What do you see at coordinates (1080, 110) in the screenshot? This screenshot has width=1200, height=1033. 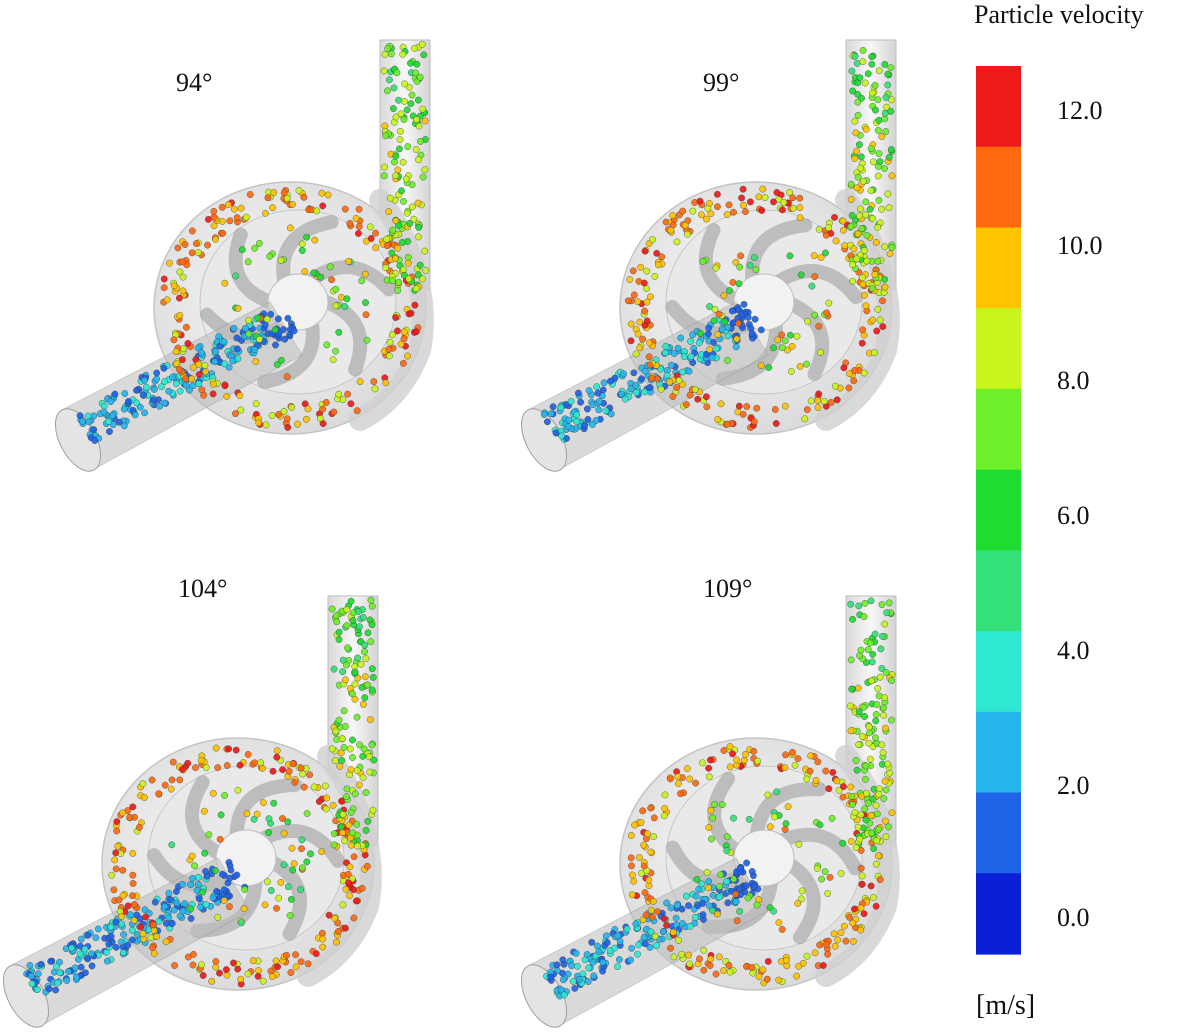 I see `colorbar-tick-label: 12.0` at bounding box center [1080, 110].